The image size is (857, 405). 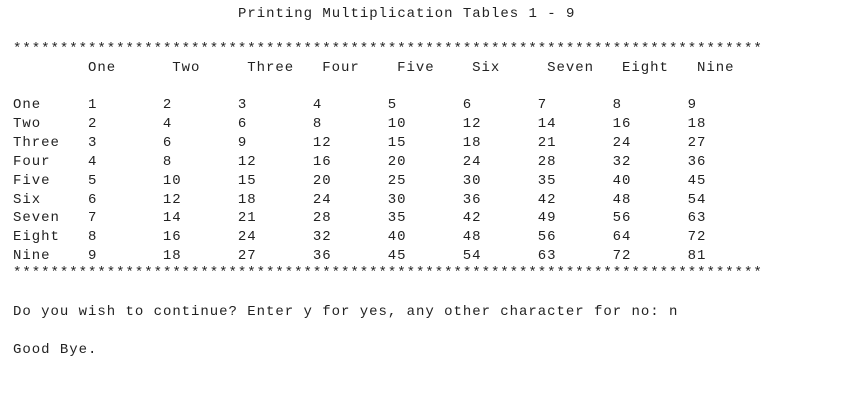 I want to click on goodbye-message: Good Bye., so click(x=55, y=350).